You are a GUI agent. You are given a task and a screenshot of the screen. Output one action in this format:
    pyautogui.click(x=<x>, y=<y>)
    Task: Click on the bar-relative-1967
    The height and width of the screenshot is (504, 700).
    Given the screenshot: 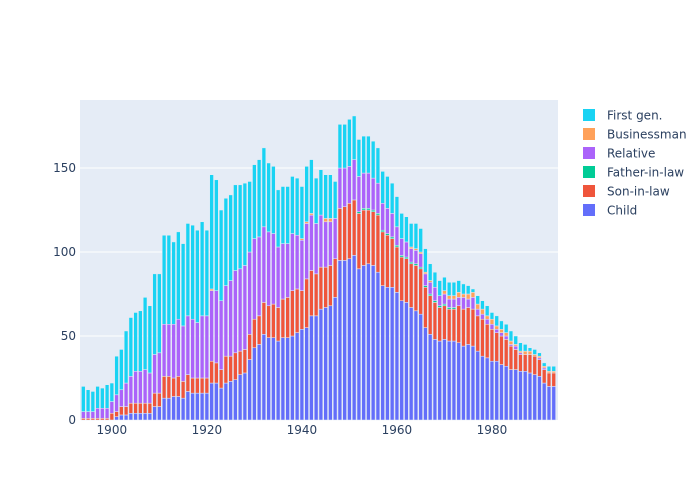 What is the action you would take?
    pyautogui.click(x=430, y=288)
    